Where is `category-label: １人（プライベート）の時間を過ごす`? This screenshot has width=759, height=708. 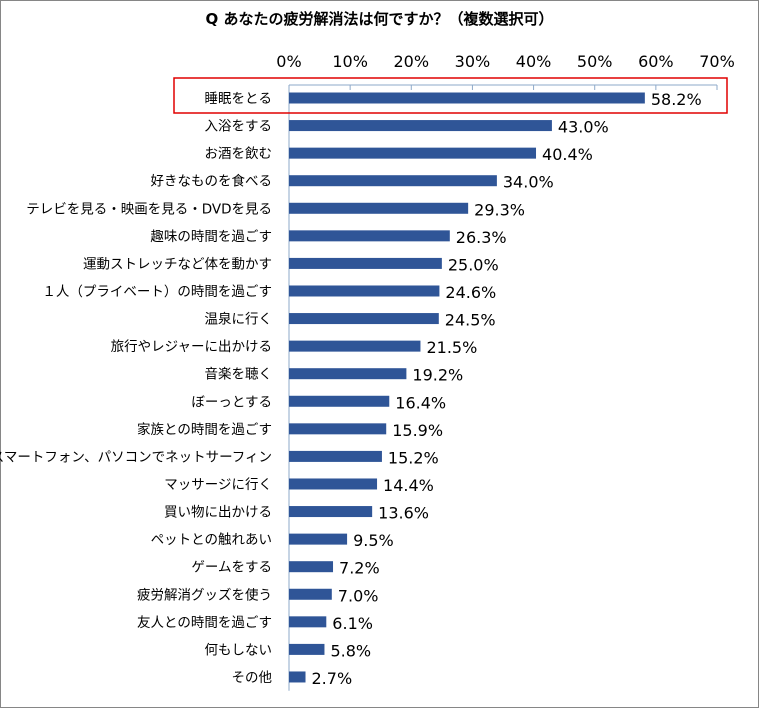 category-label: １人（プライベート）の時間を過ごす is located at coordinates (157, 292).